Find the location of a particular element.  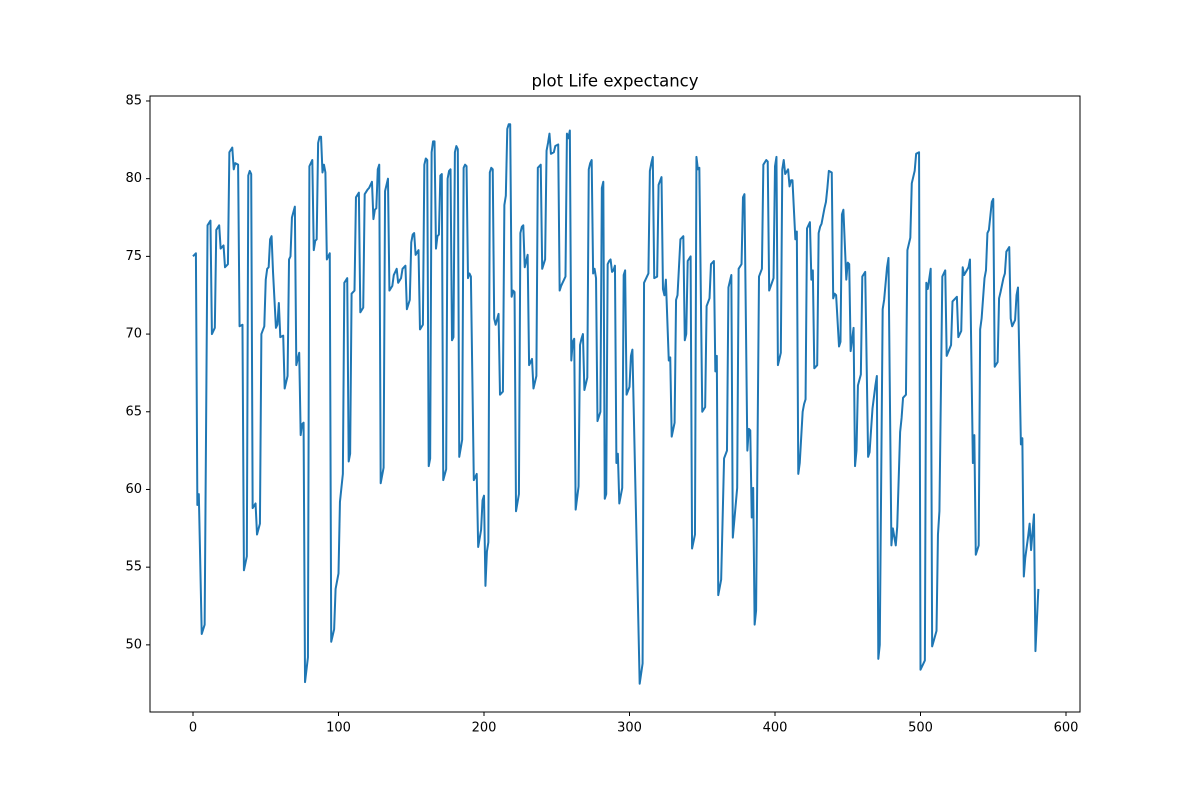

x-tick-label: 0 is located at coordinates (193, 728).